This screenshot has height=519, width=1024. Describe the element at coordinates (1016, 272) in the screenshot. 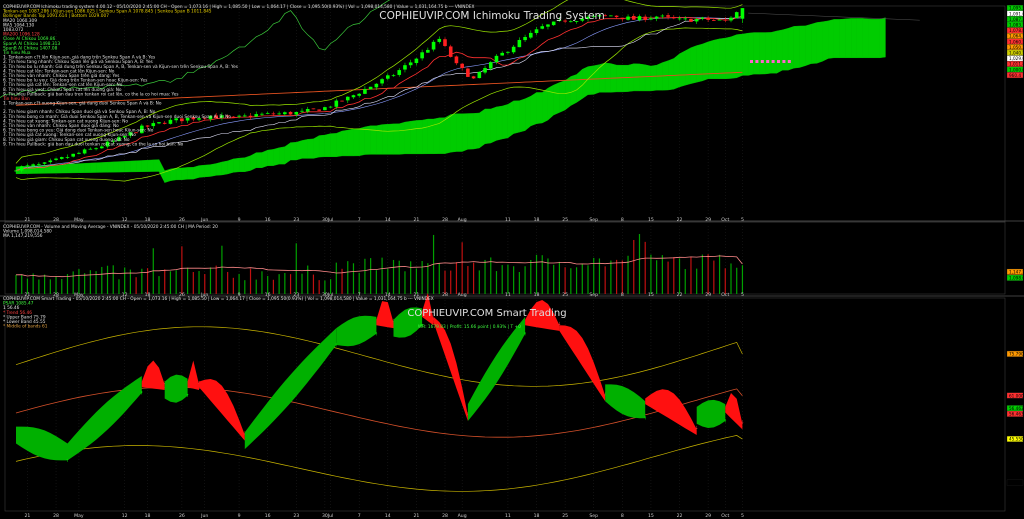

I see `price-tag-text: 1,147.2` at that location.